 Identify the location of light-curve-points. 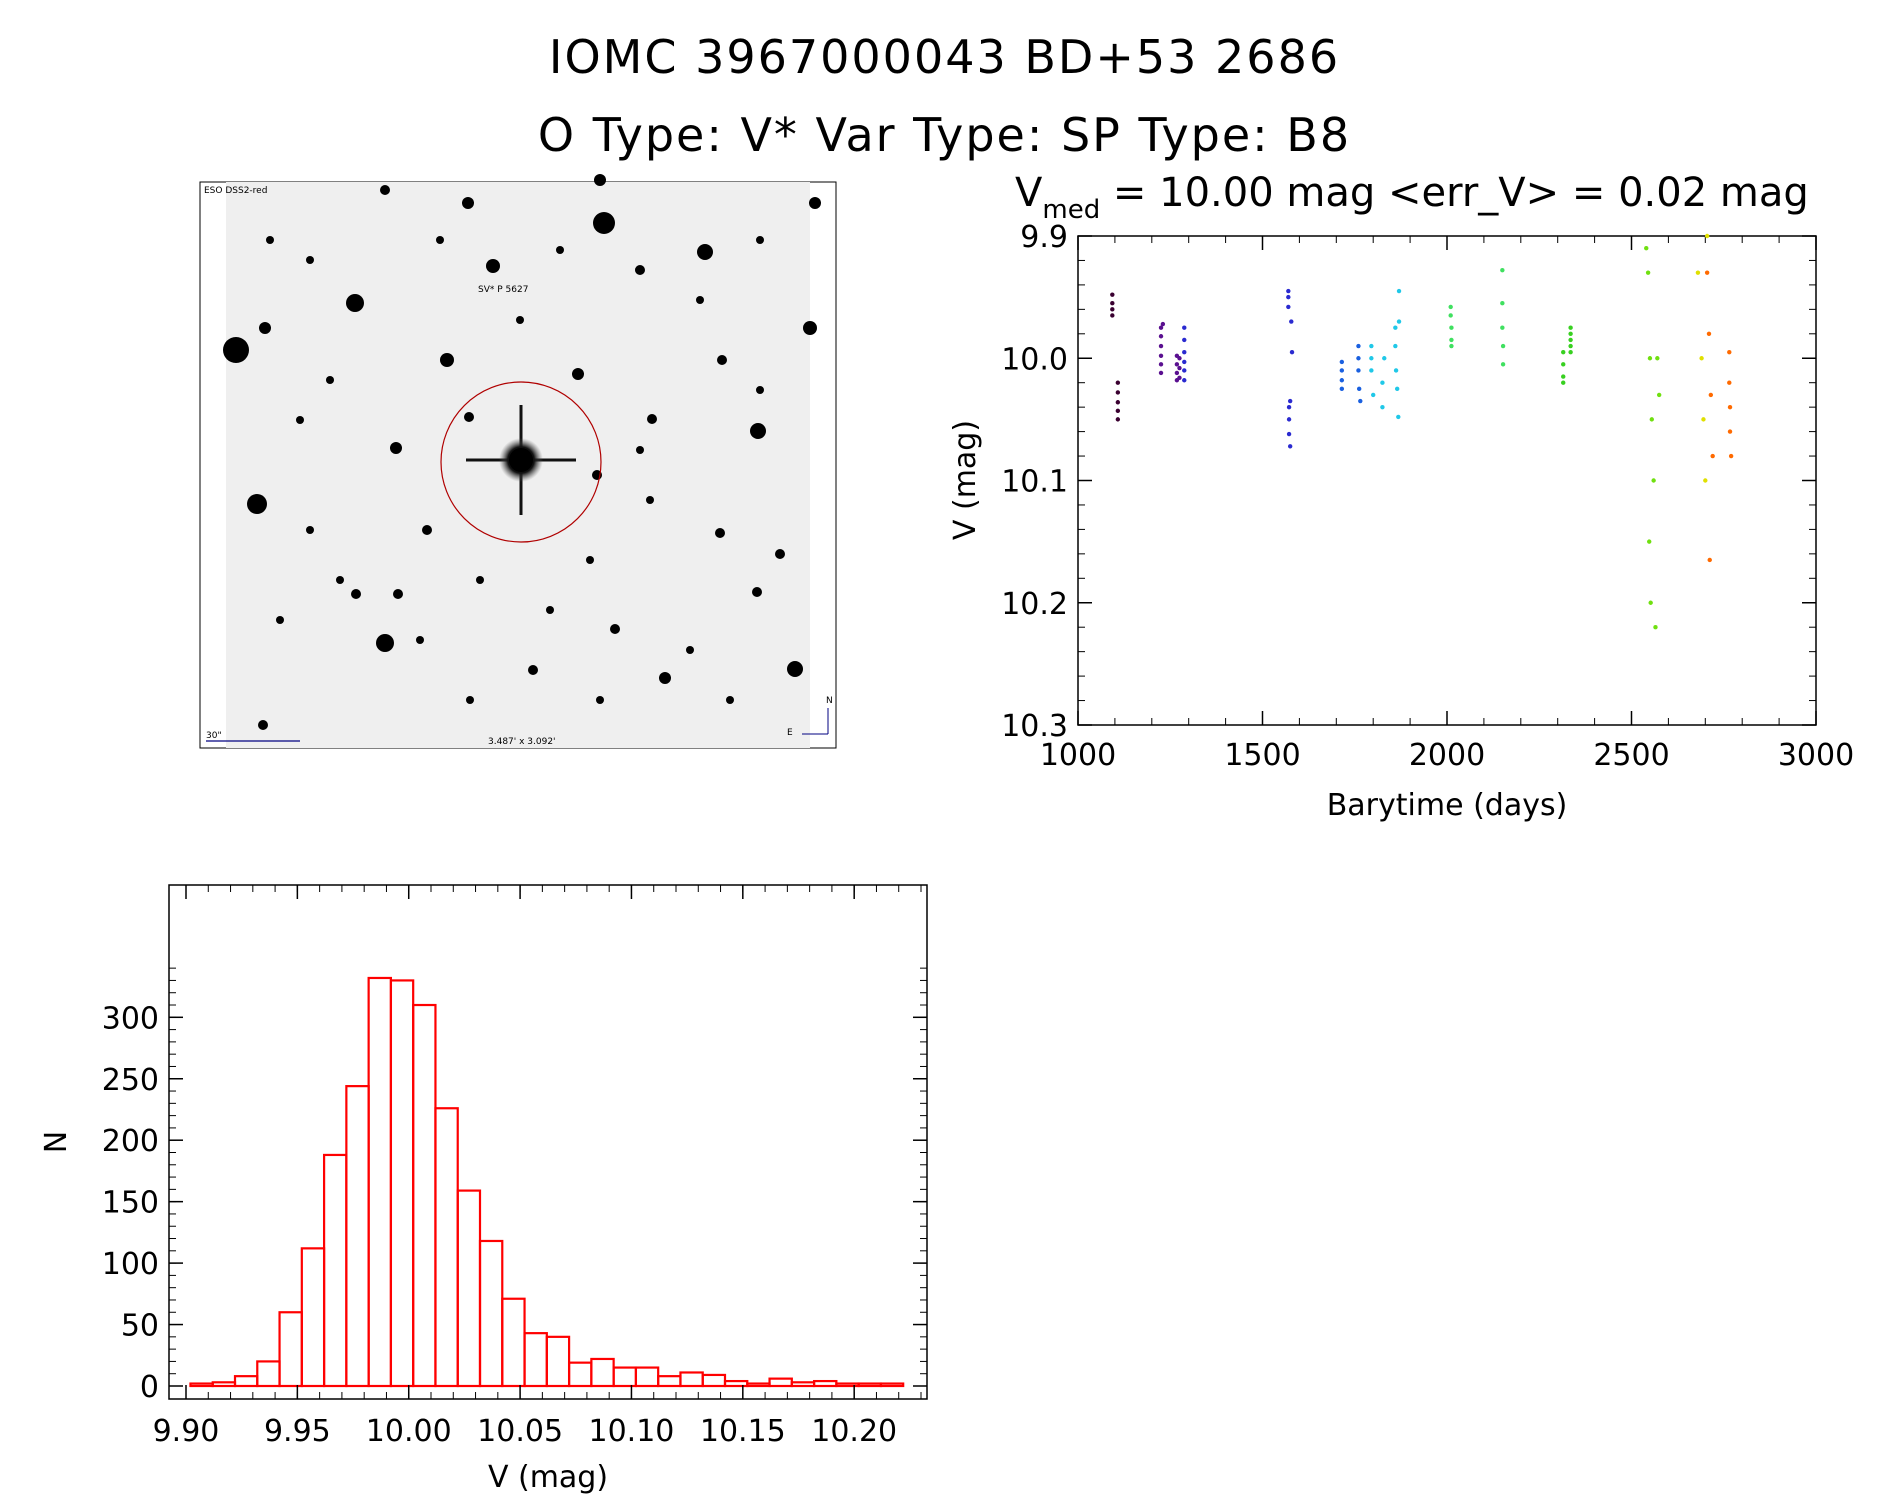
(1422, 431).